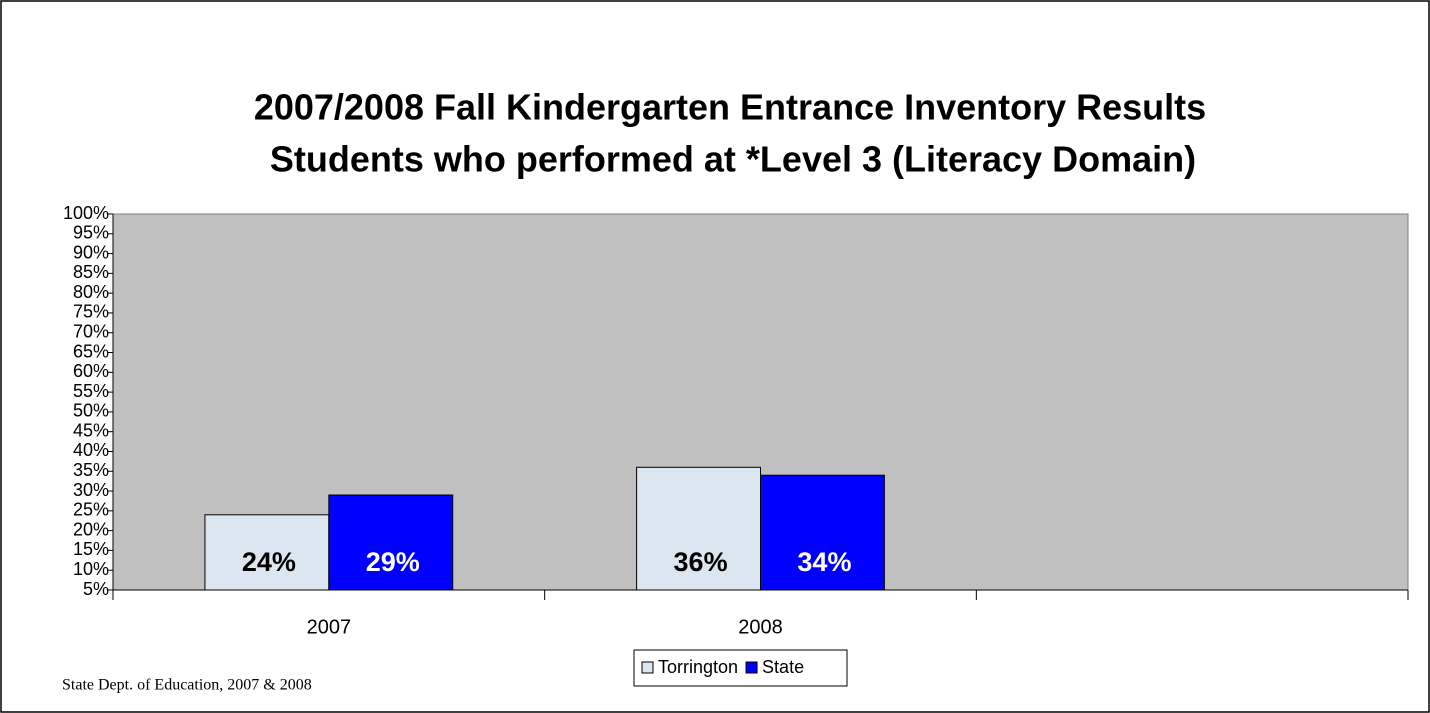 This screenshot has width=1430, height=713. I want to click on legend: Torrington State, so click(740, 668).